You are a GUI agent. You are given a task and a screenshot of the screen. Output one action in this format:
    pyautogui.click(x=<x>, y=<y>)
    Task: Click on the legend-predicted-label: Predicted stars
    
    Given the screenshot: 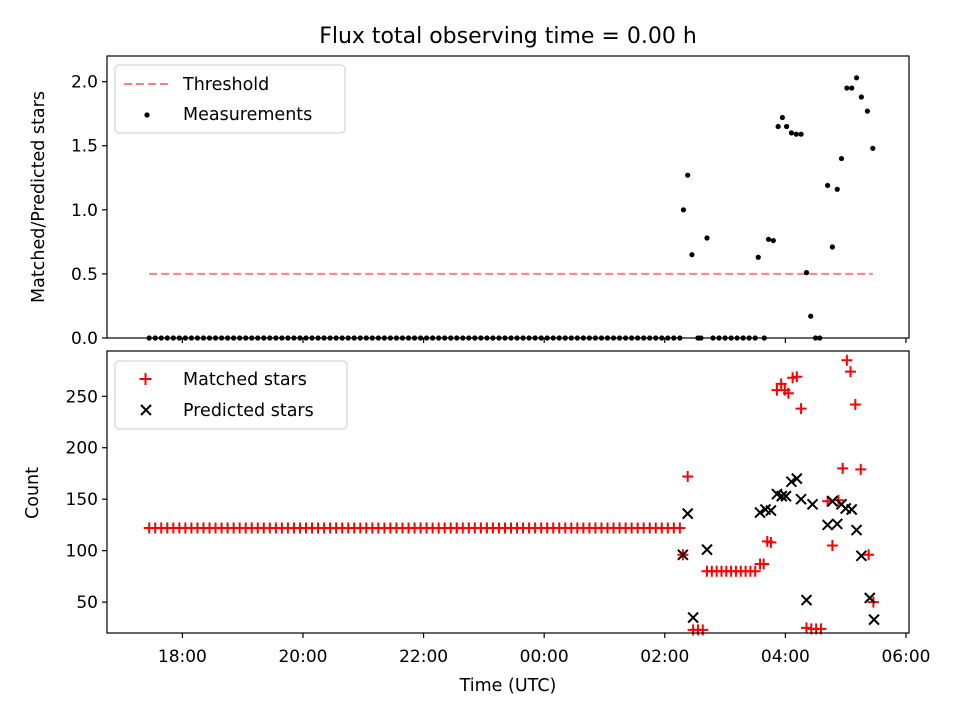 What is the action you would take?
    pyautogui.click(x=248, y=411)
    